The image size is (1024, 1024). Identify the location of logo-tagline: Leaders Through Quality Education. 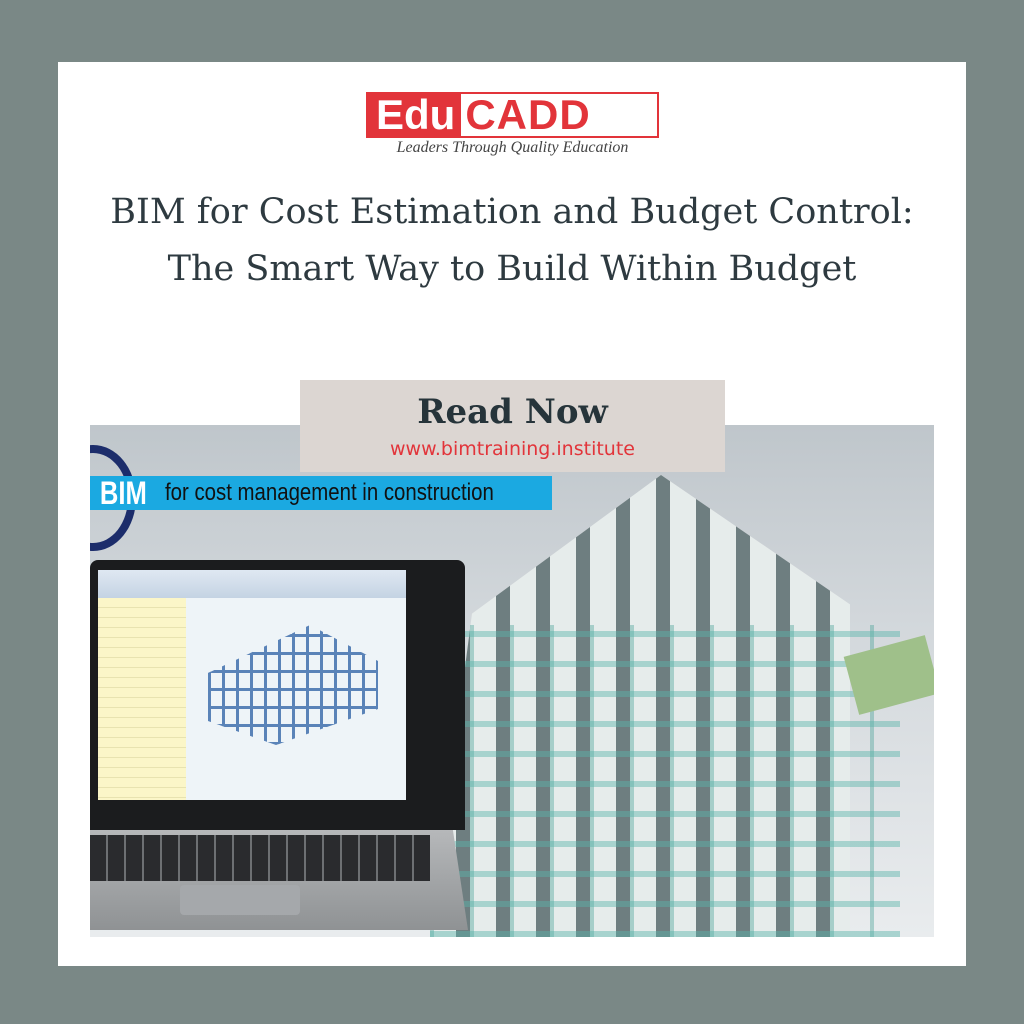
(512, 147).